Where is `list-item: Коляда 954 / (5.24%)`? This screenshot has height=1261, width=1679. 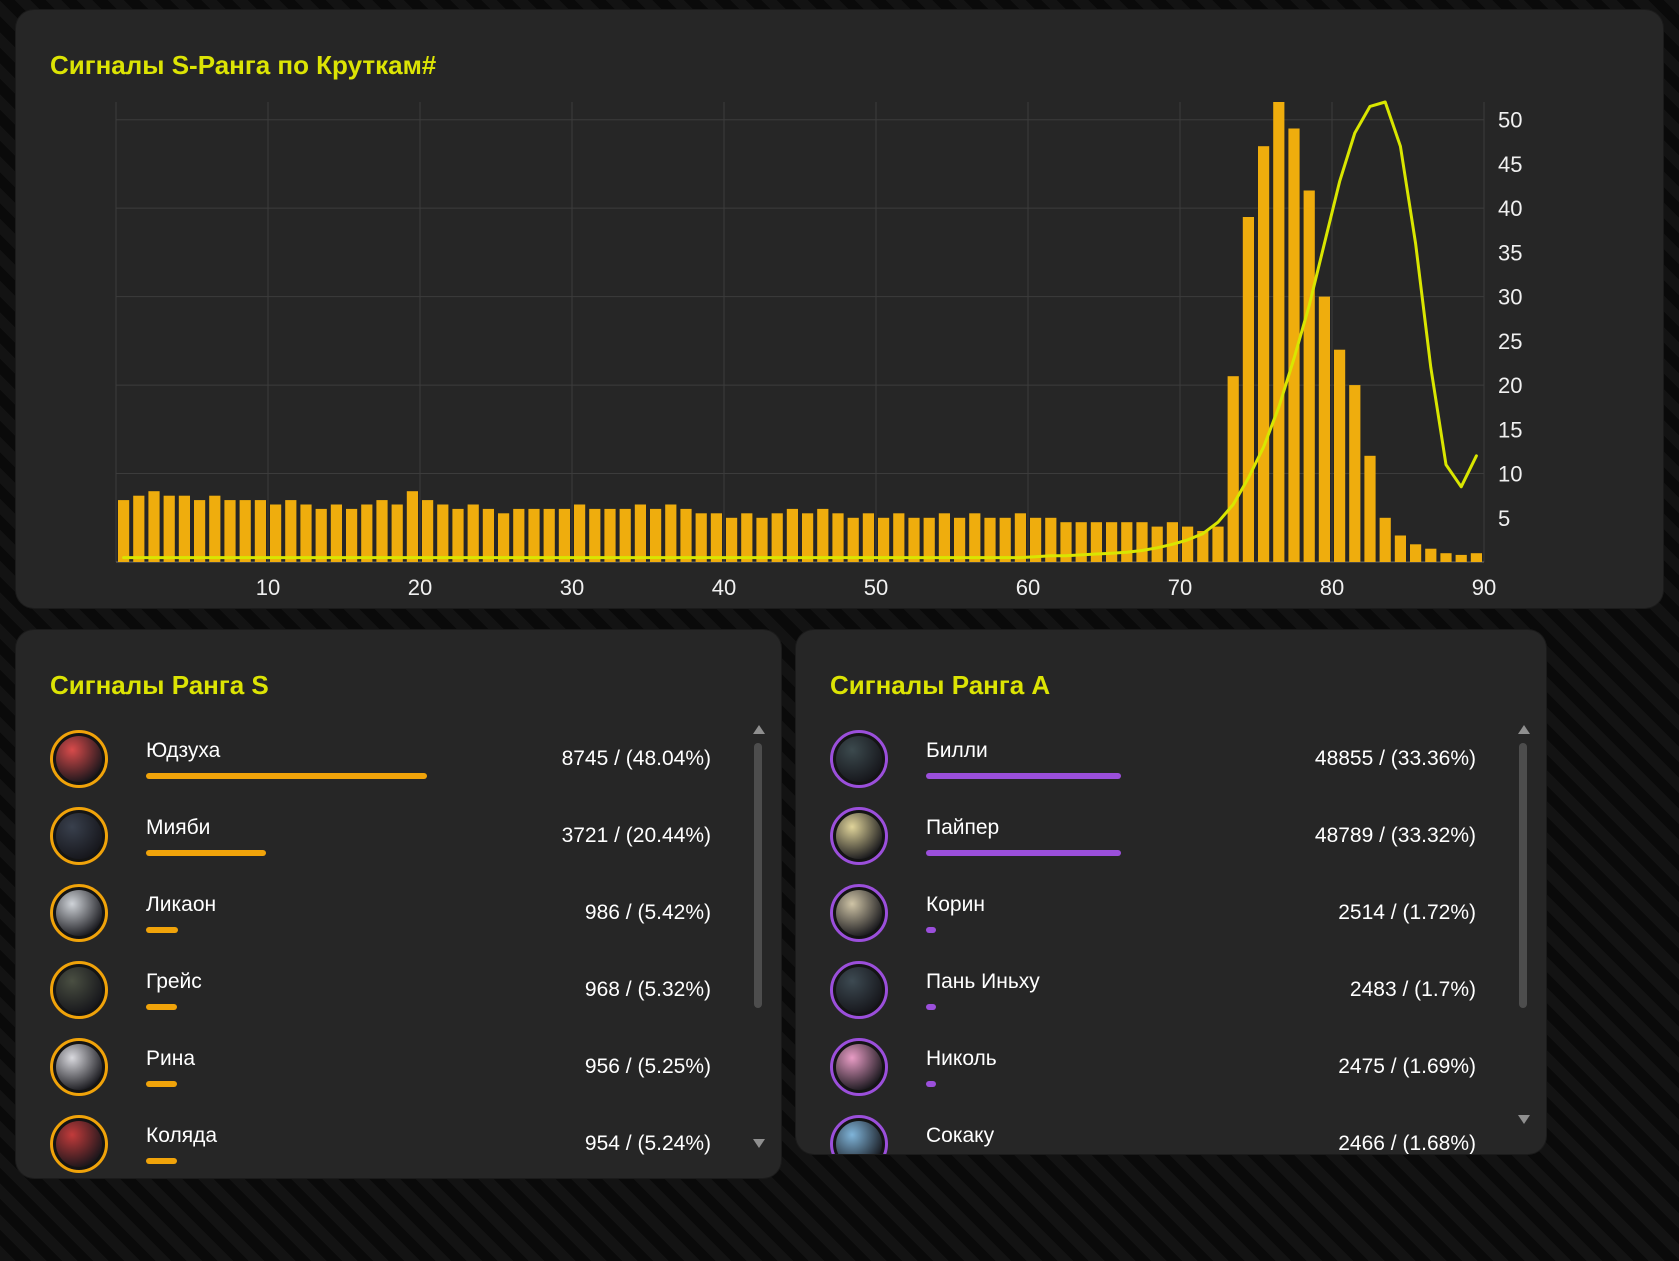
list-item: Коляда 954 / (5.24%) is located at coordinates (398, 1141).